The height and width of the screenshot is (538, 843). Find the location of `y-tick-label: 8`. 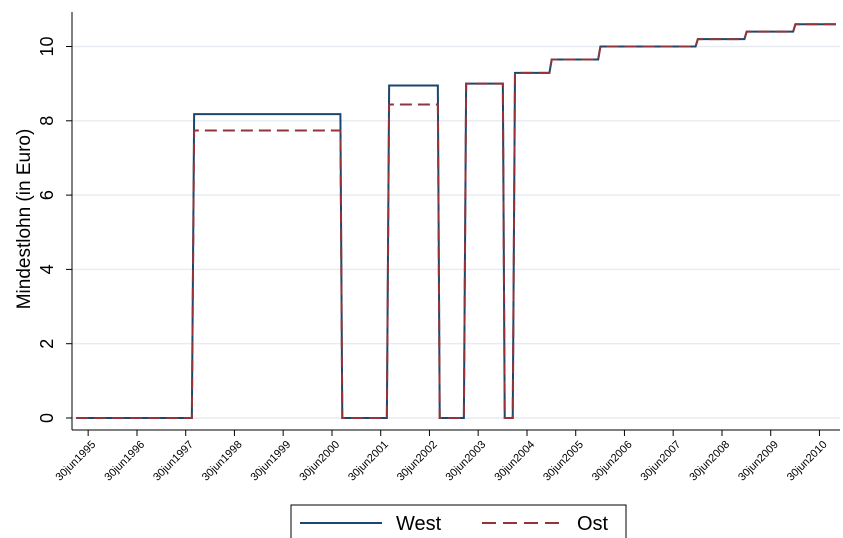

y-tick-label: 8 is located at coordinates (47, 121).